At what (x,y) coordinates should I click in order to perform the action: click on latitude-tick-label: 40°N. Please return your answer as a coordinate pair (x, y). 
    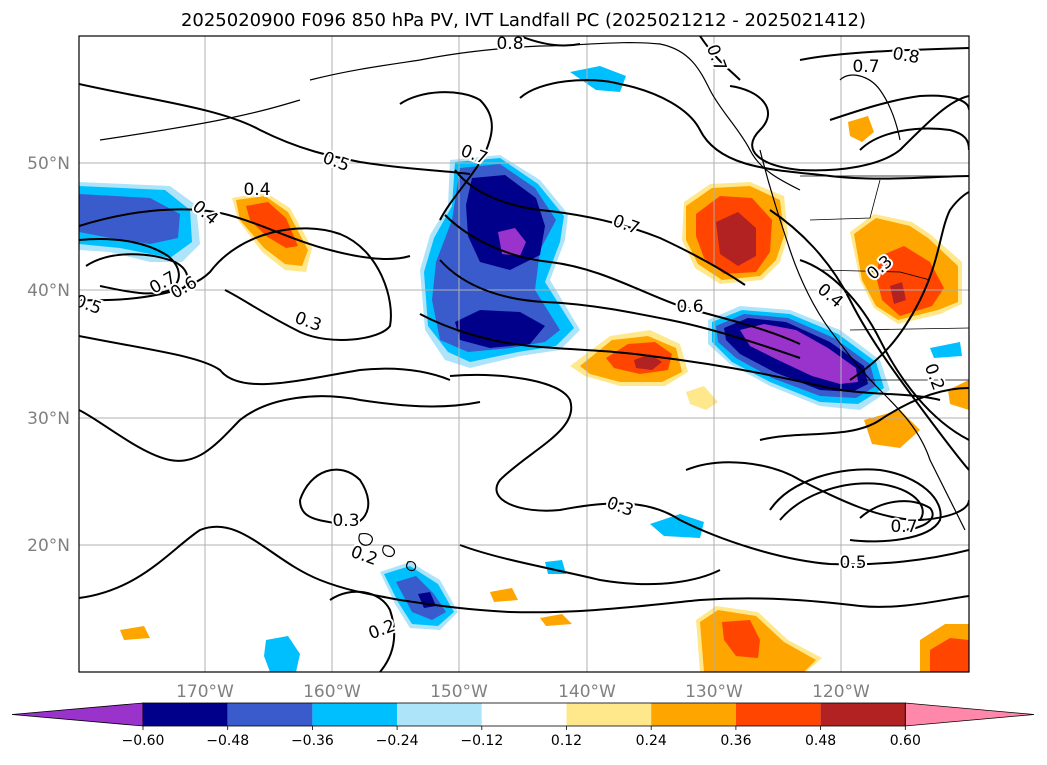
    Looking at the image, I should click on (48, 291).